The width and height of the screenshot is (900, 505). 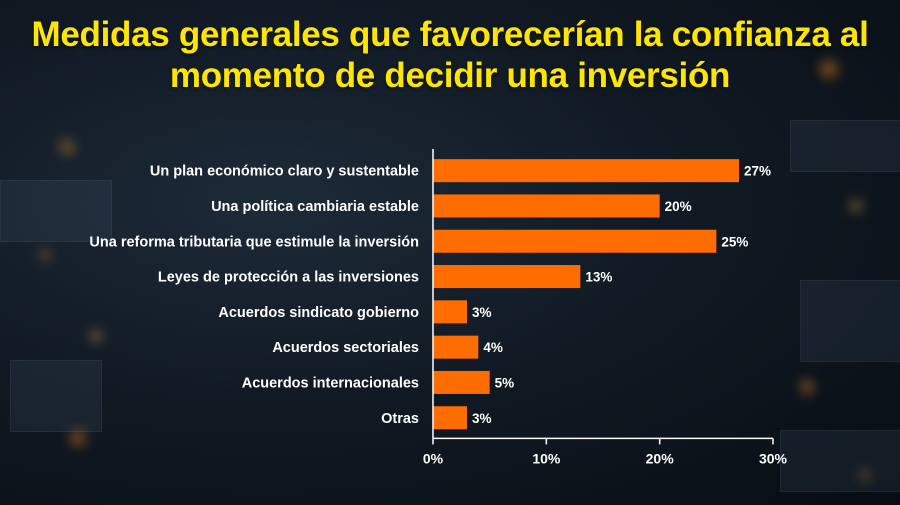 I want to click on x-tick-label: 30%, so click(x=773, y=458).